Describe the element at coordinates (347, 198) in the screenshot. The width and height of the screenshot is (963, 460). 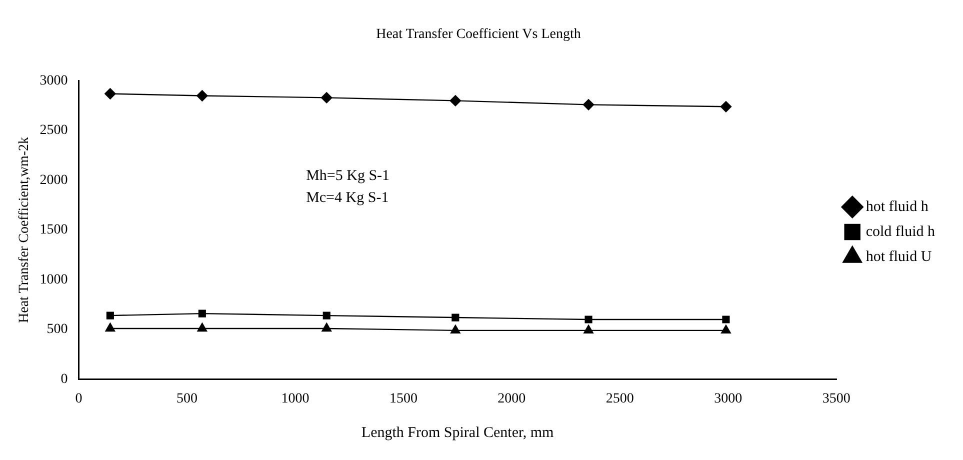
I see `annotation: Mc=4 Kg S-1` at that location.